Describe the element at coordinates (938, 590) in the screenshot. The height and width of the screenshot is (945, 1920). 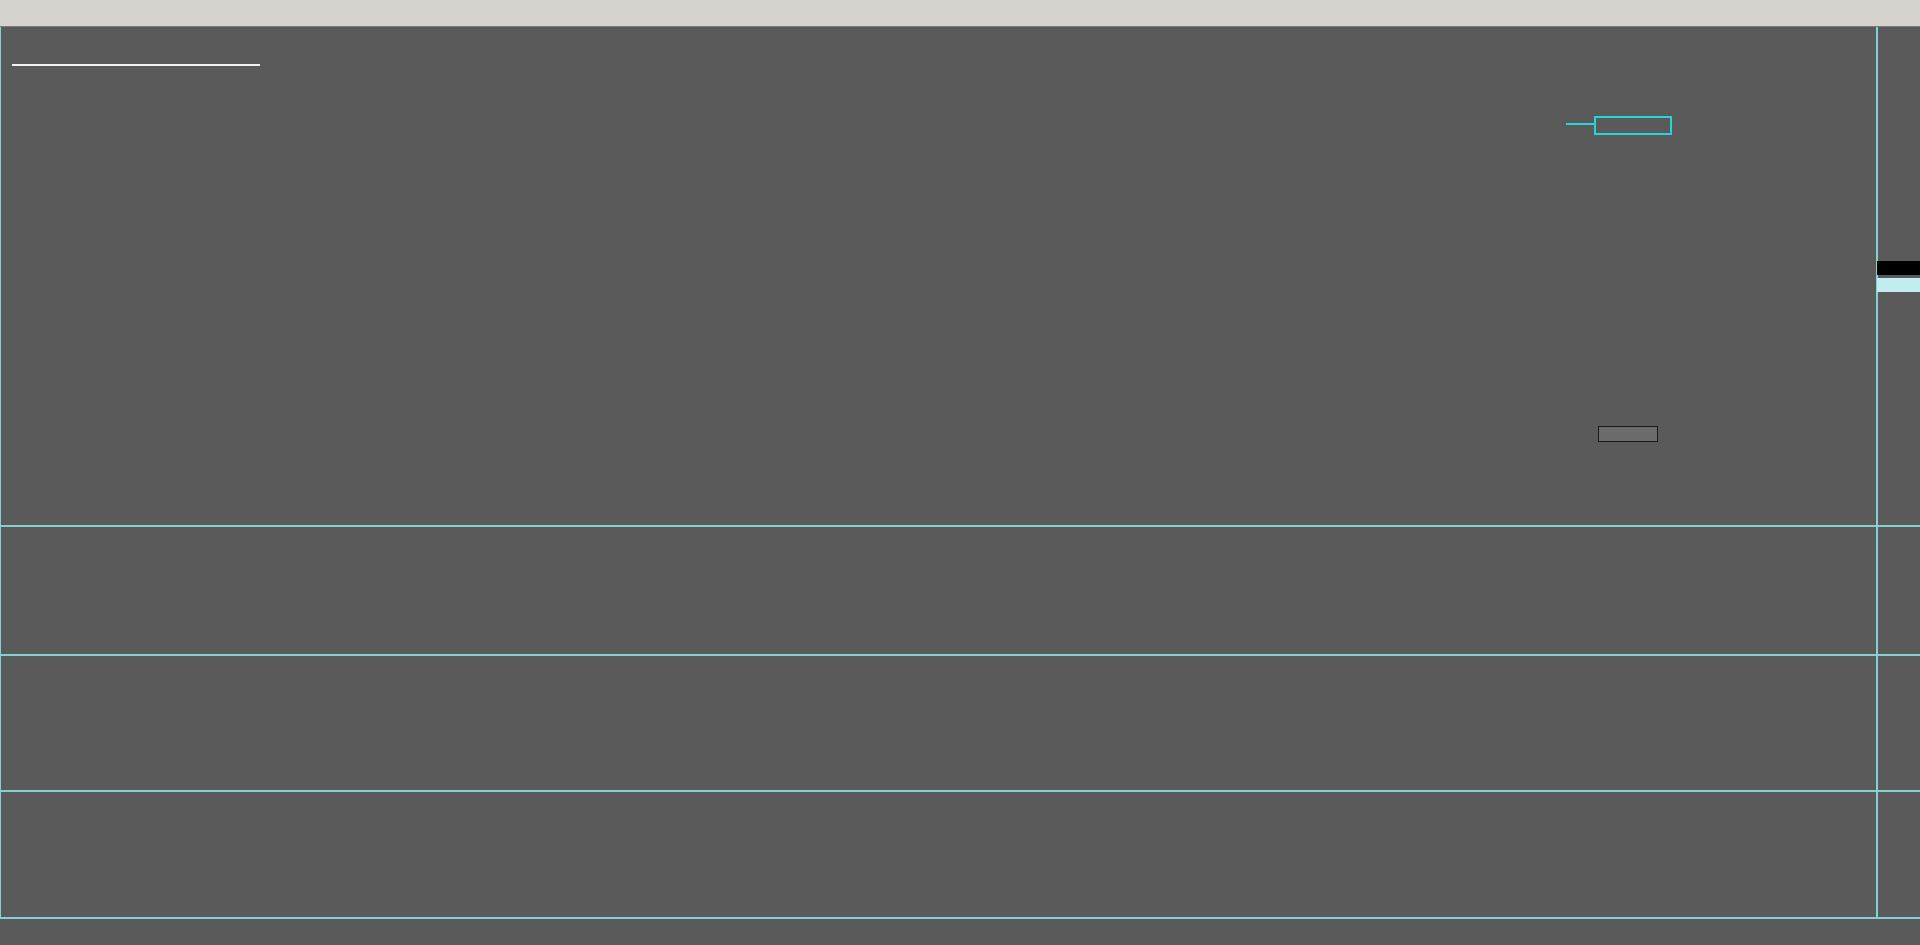
I see `mid-oscillator-canvas` at that location.